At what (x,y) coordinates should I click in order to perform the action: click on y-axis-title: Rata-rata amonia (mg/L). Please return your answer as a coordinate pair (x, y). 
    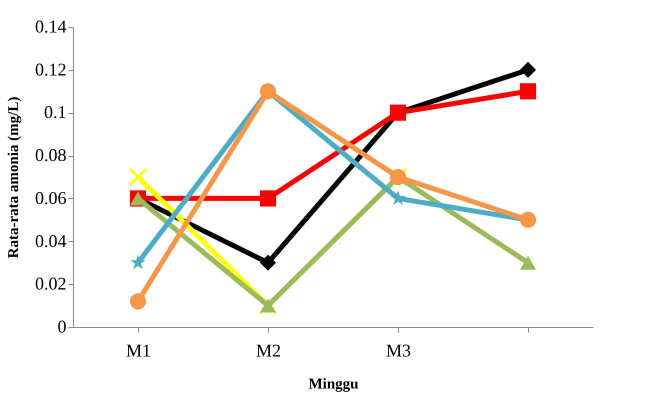
    Looking at the image, I should click on (14, 177).